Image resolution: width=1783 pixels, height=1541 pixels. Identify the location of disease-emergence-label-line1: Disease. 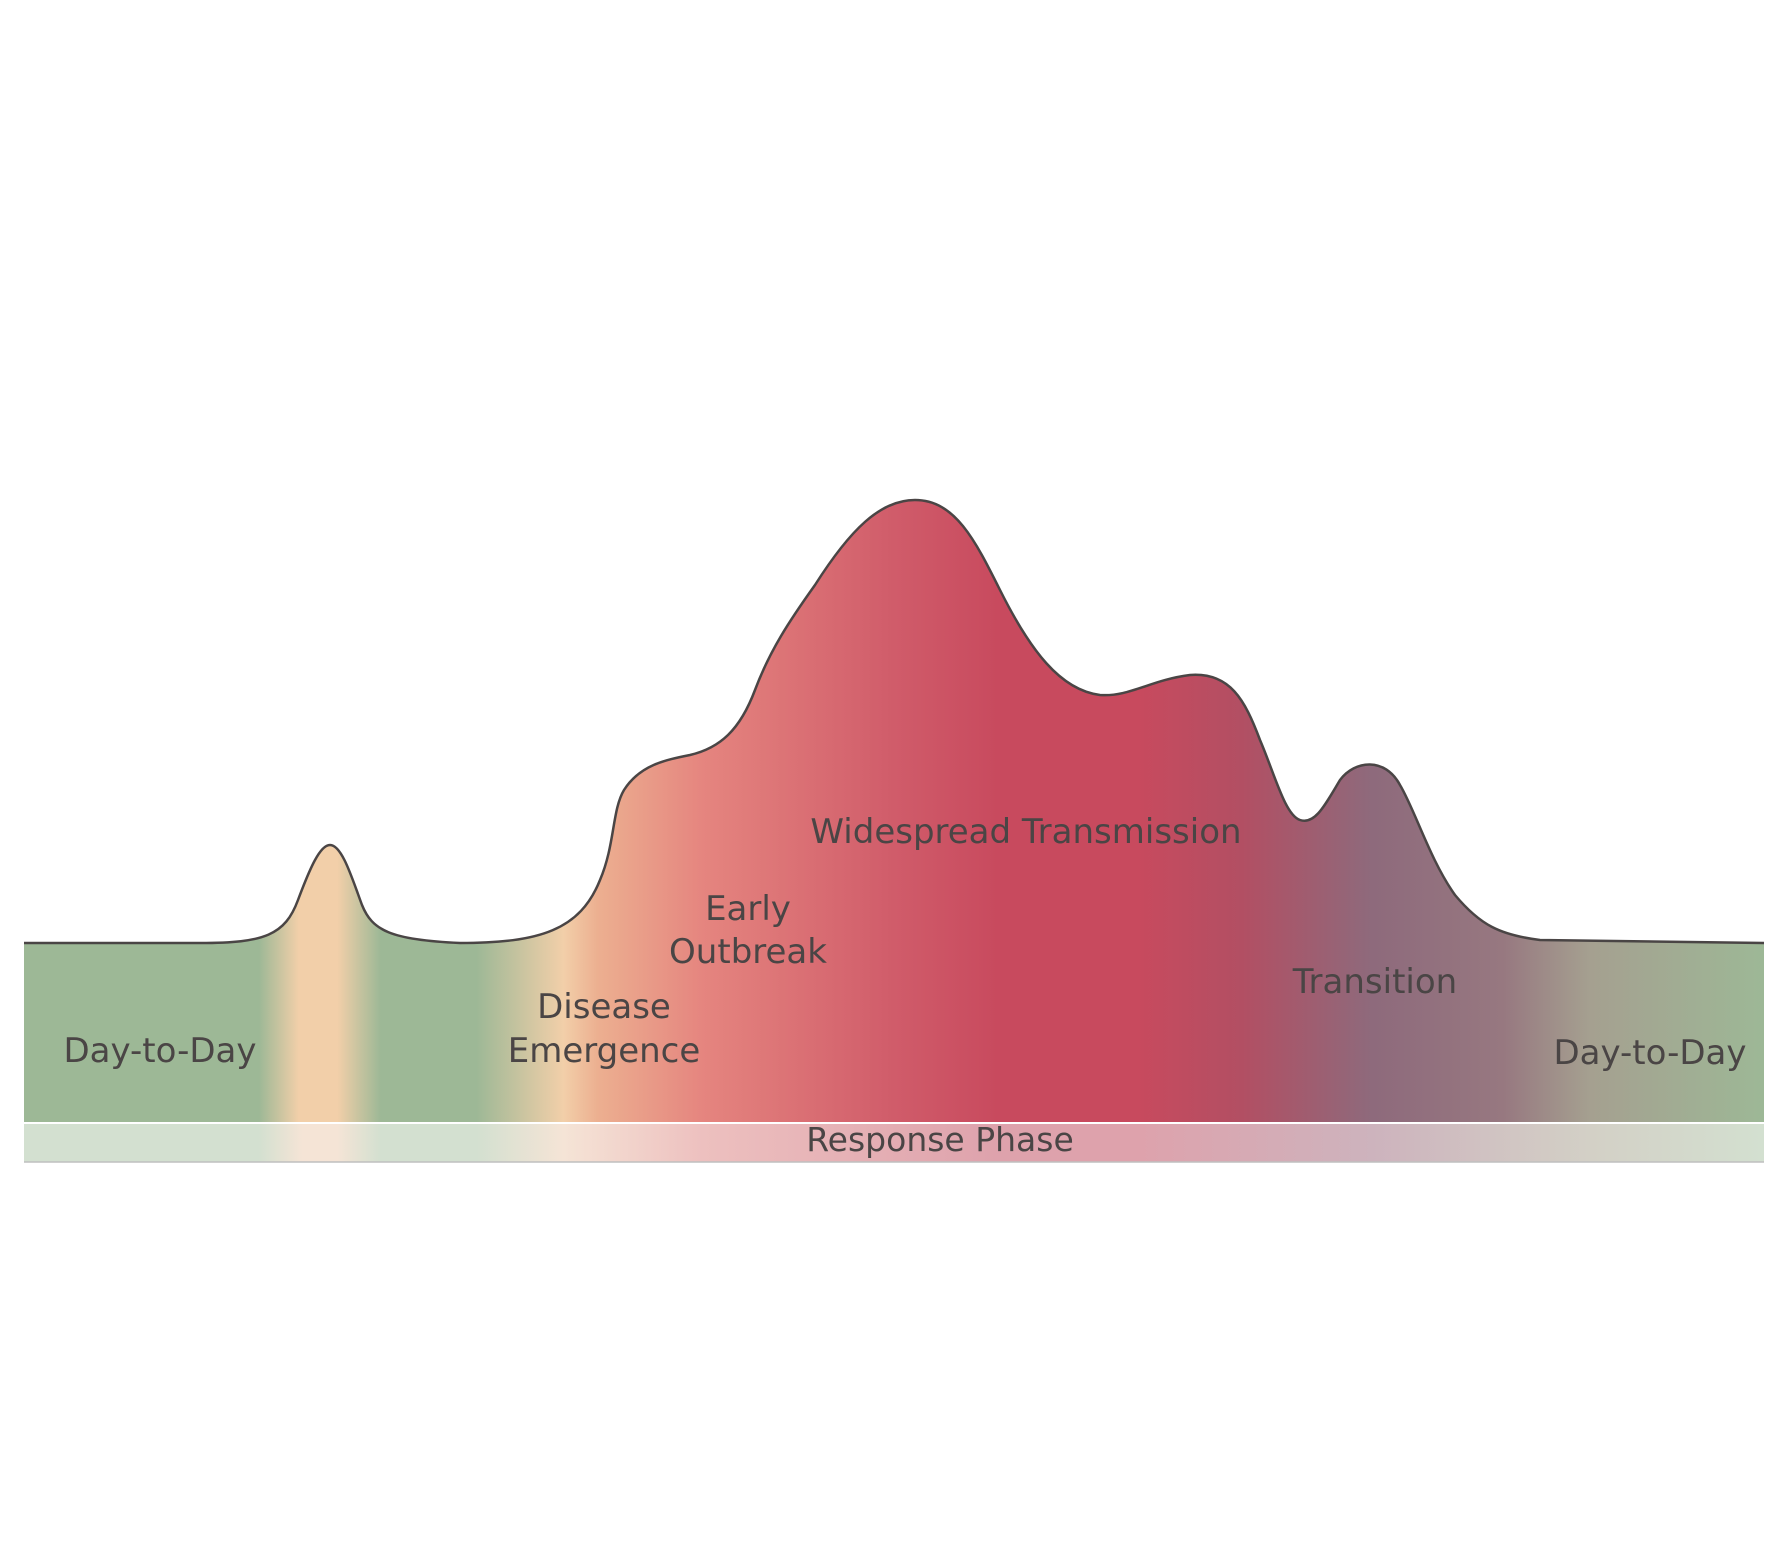
(604, 1007).